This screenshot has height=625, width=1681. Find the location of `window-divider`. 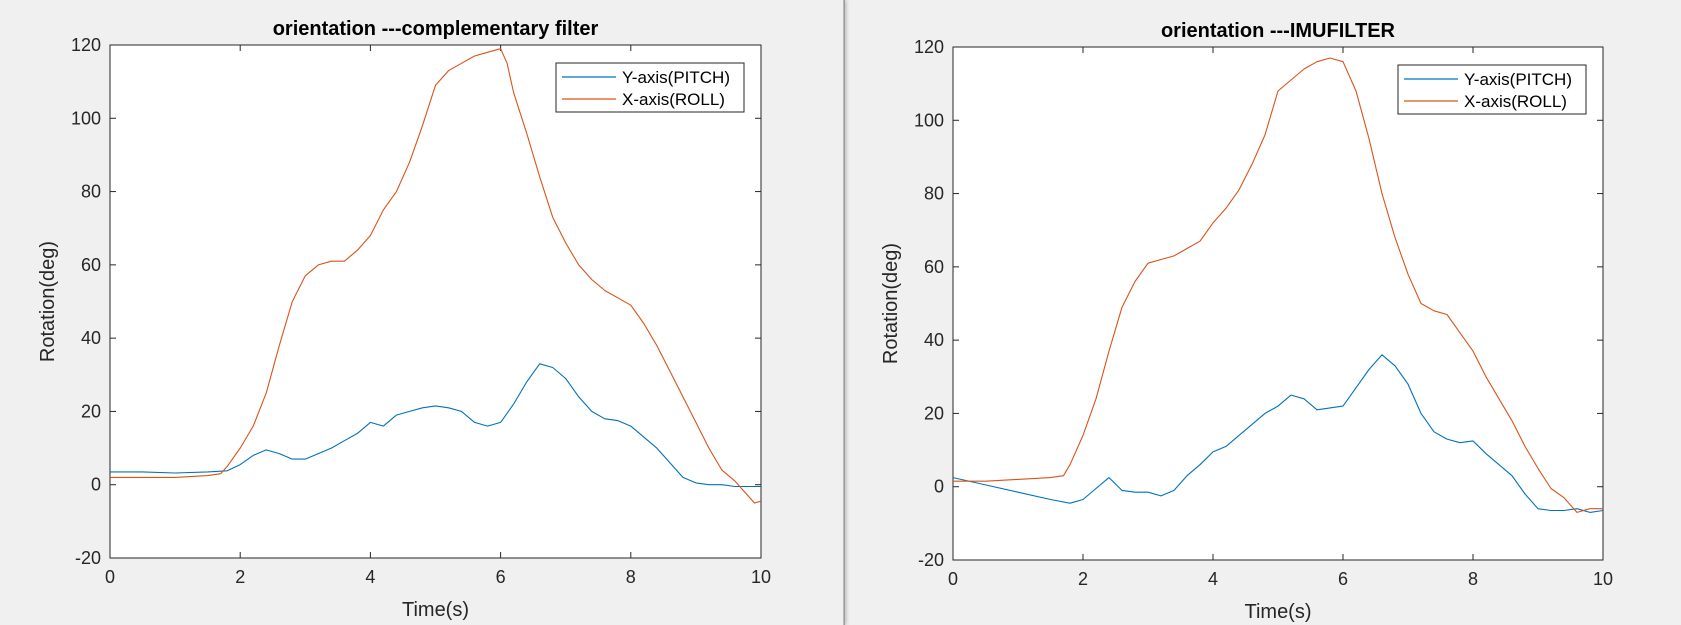

window-divider is located at coordinates (844, 312).